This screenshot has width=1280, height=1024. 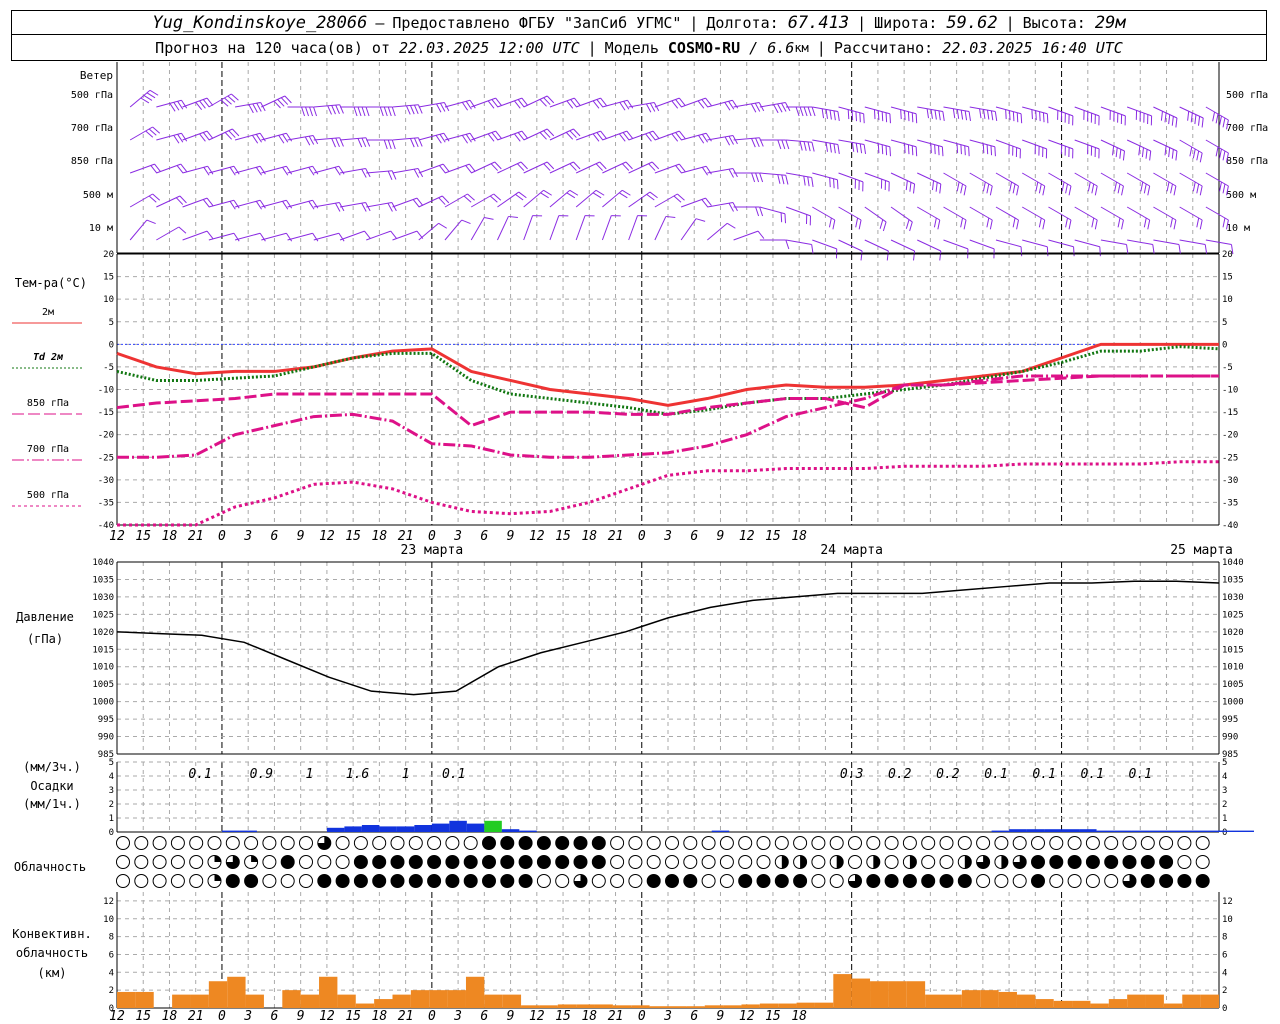 What do you see at coordinates (111, 991) in the screenshot?
I see `conv-ytick-left: 2` at bounding box center [111, 991].